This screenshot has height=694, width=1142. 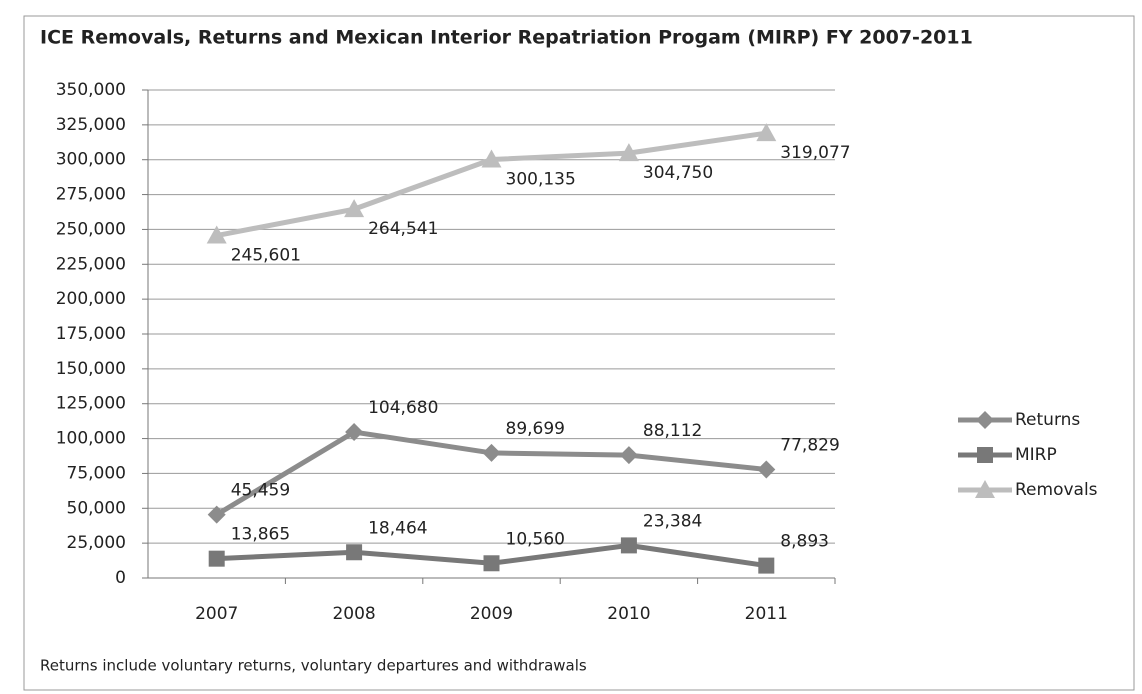 What do you see at coordinates (628, 614) in the screenshot?
I see `x-tick-label: 2010` at bounding box center [628, 614].